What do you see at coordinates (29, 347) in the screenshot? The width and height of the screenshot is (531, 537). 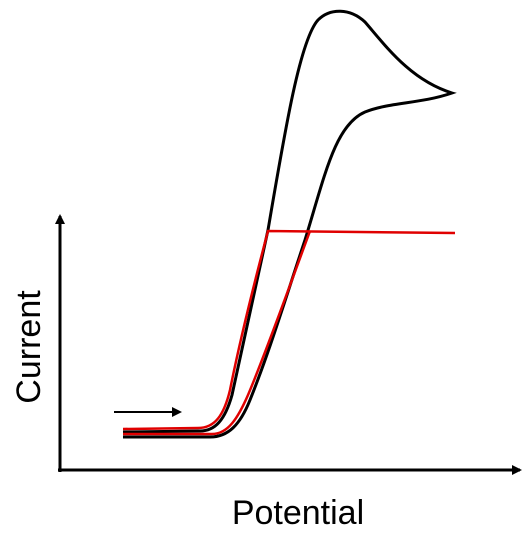 I see `y-axis-label: Current` at bounding box center [29, 347].